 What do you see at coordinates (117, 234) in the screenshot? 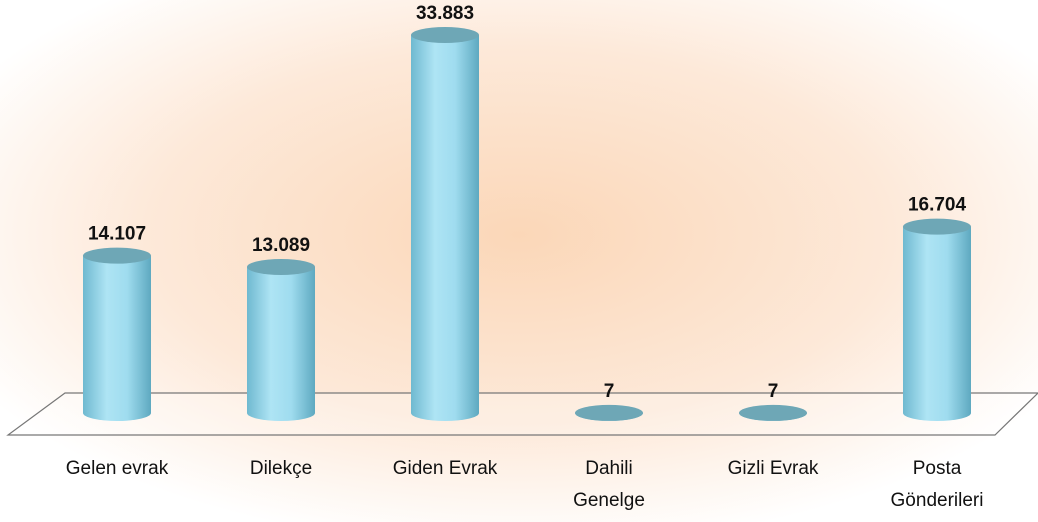
I see `value-label: 14.107` at bounding box center [117, 234].